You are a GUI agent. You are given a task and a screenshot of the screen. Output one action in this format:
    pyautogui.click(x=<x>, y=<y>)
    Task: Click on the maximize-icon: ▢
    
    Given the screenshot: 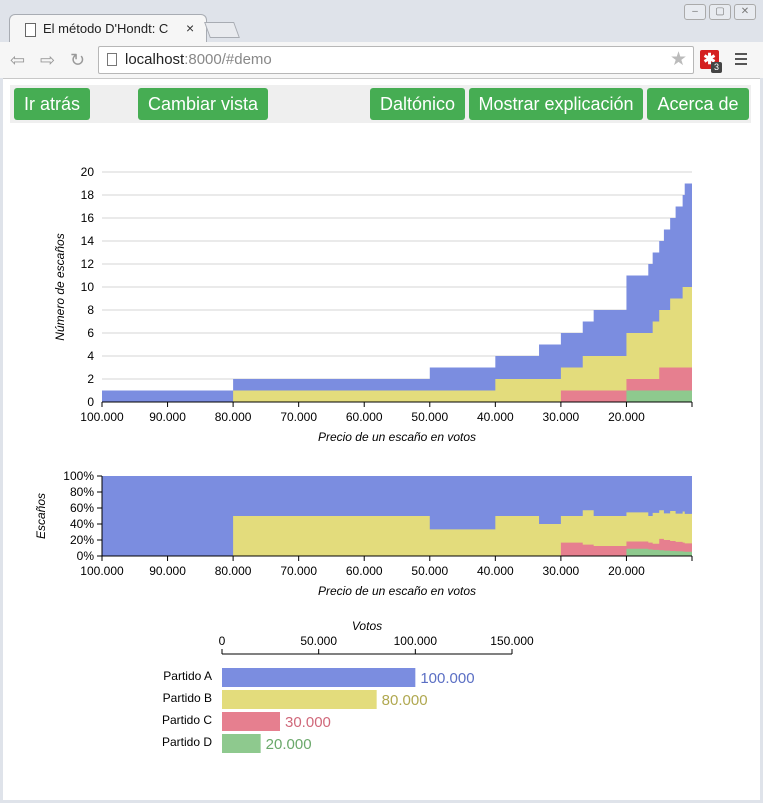 What is the action you would take?
    pyautogui.click(x=720, y=12)
    